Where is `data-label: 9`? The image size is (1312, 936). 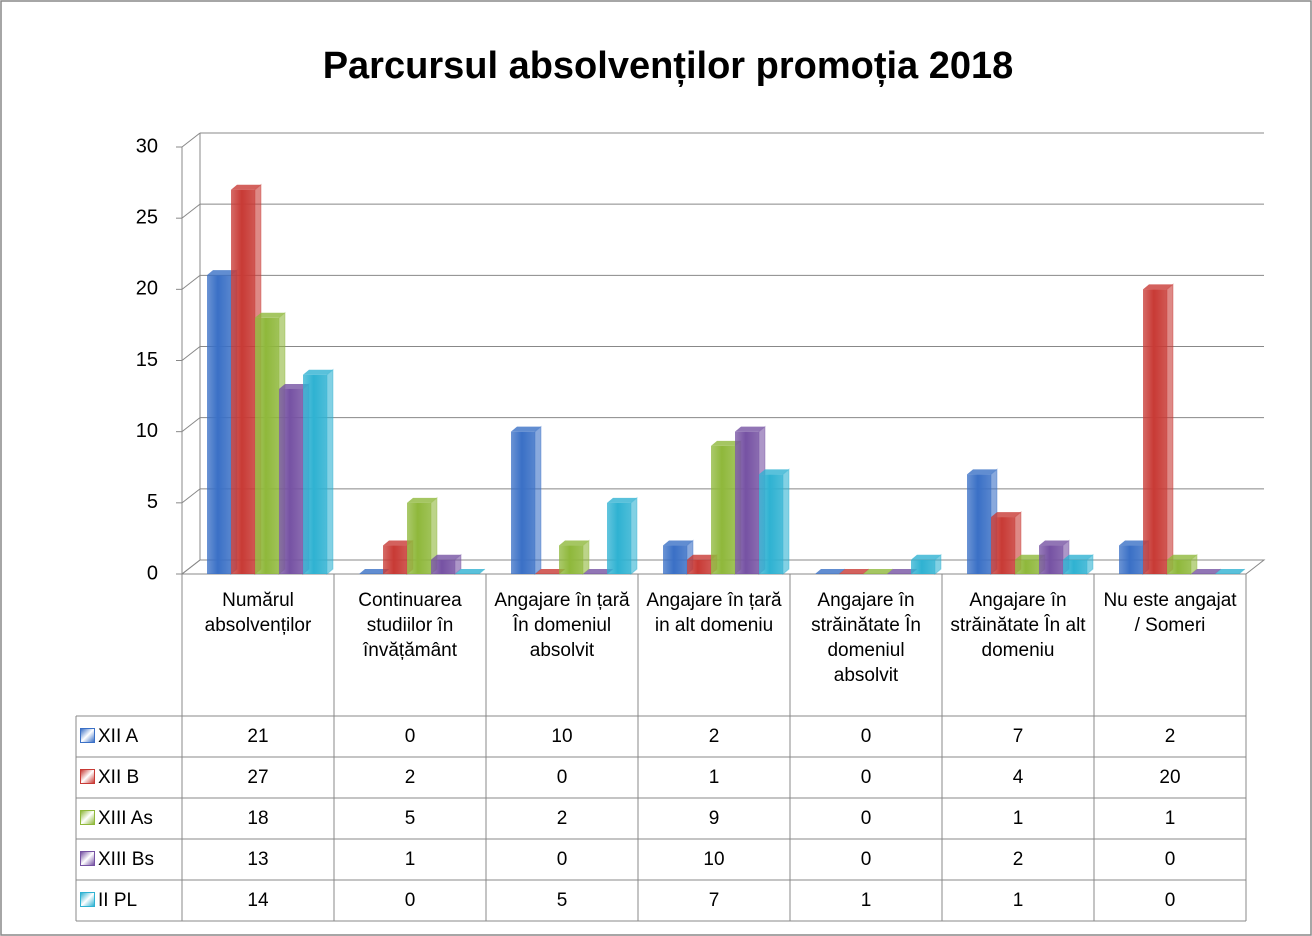 data-label: 9 is located at coordinates (714, 818).